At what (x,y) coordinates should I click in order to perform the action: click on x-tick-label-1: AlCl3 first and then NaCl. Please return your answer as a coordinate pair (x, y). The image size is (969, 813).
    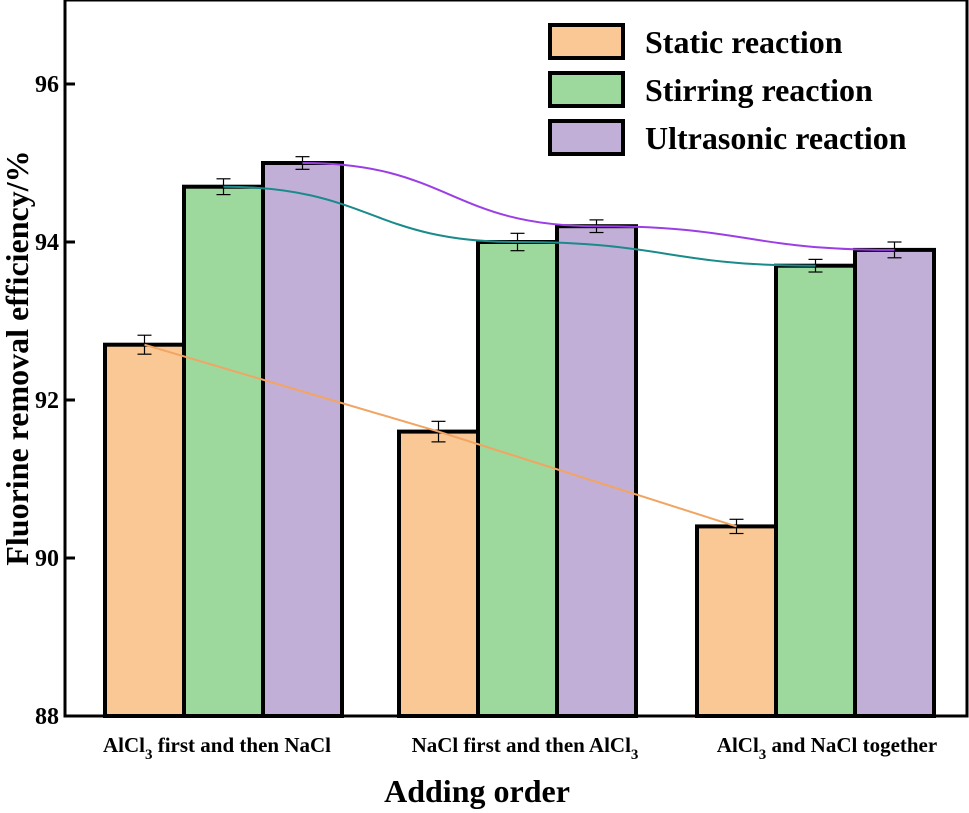
    Looking at the image, I should click on (217, 748).